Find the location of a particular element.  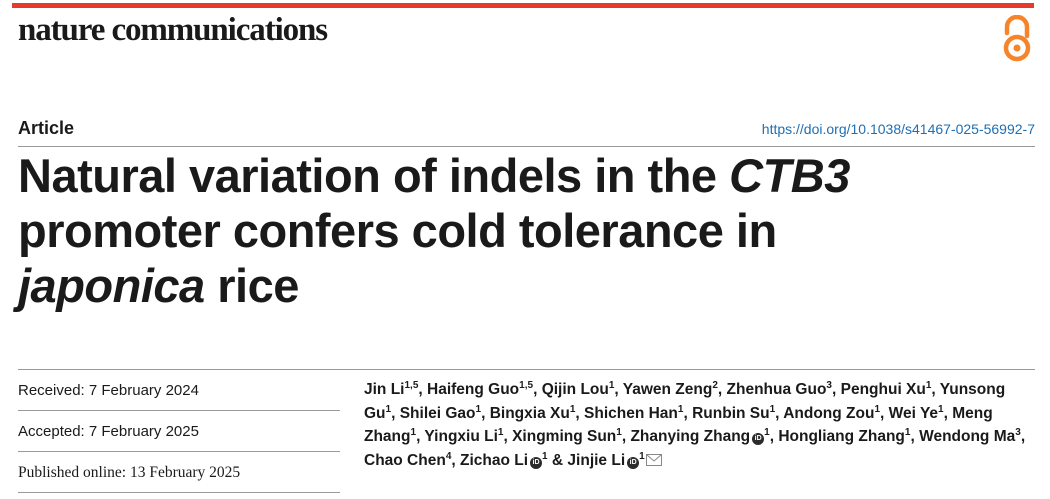

author-item: Haifeng Guo1,5 is located at coordinates (480, 389).